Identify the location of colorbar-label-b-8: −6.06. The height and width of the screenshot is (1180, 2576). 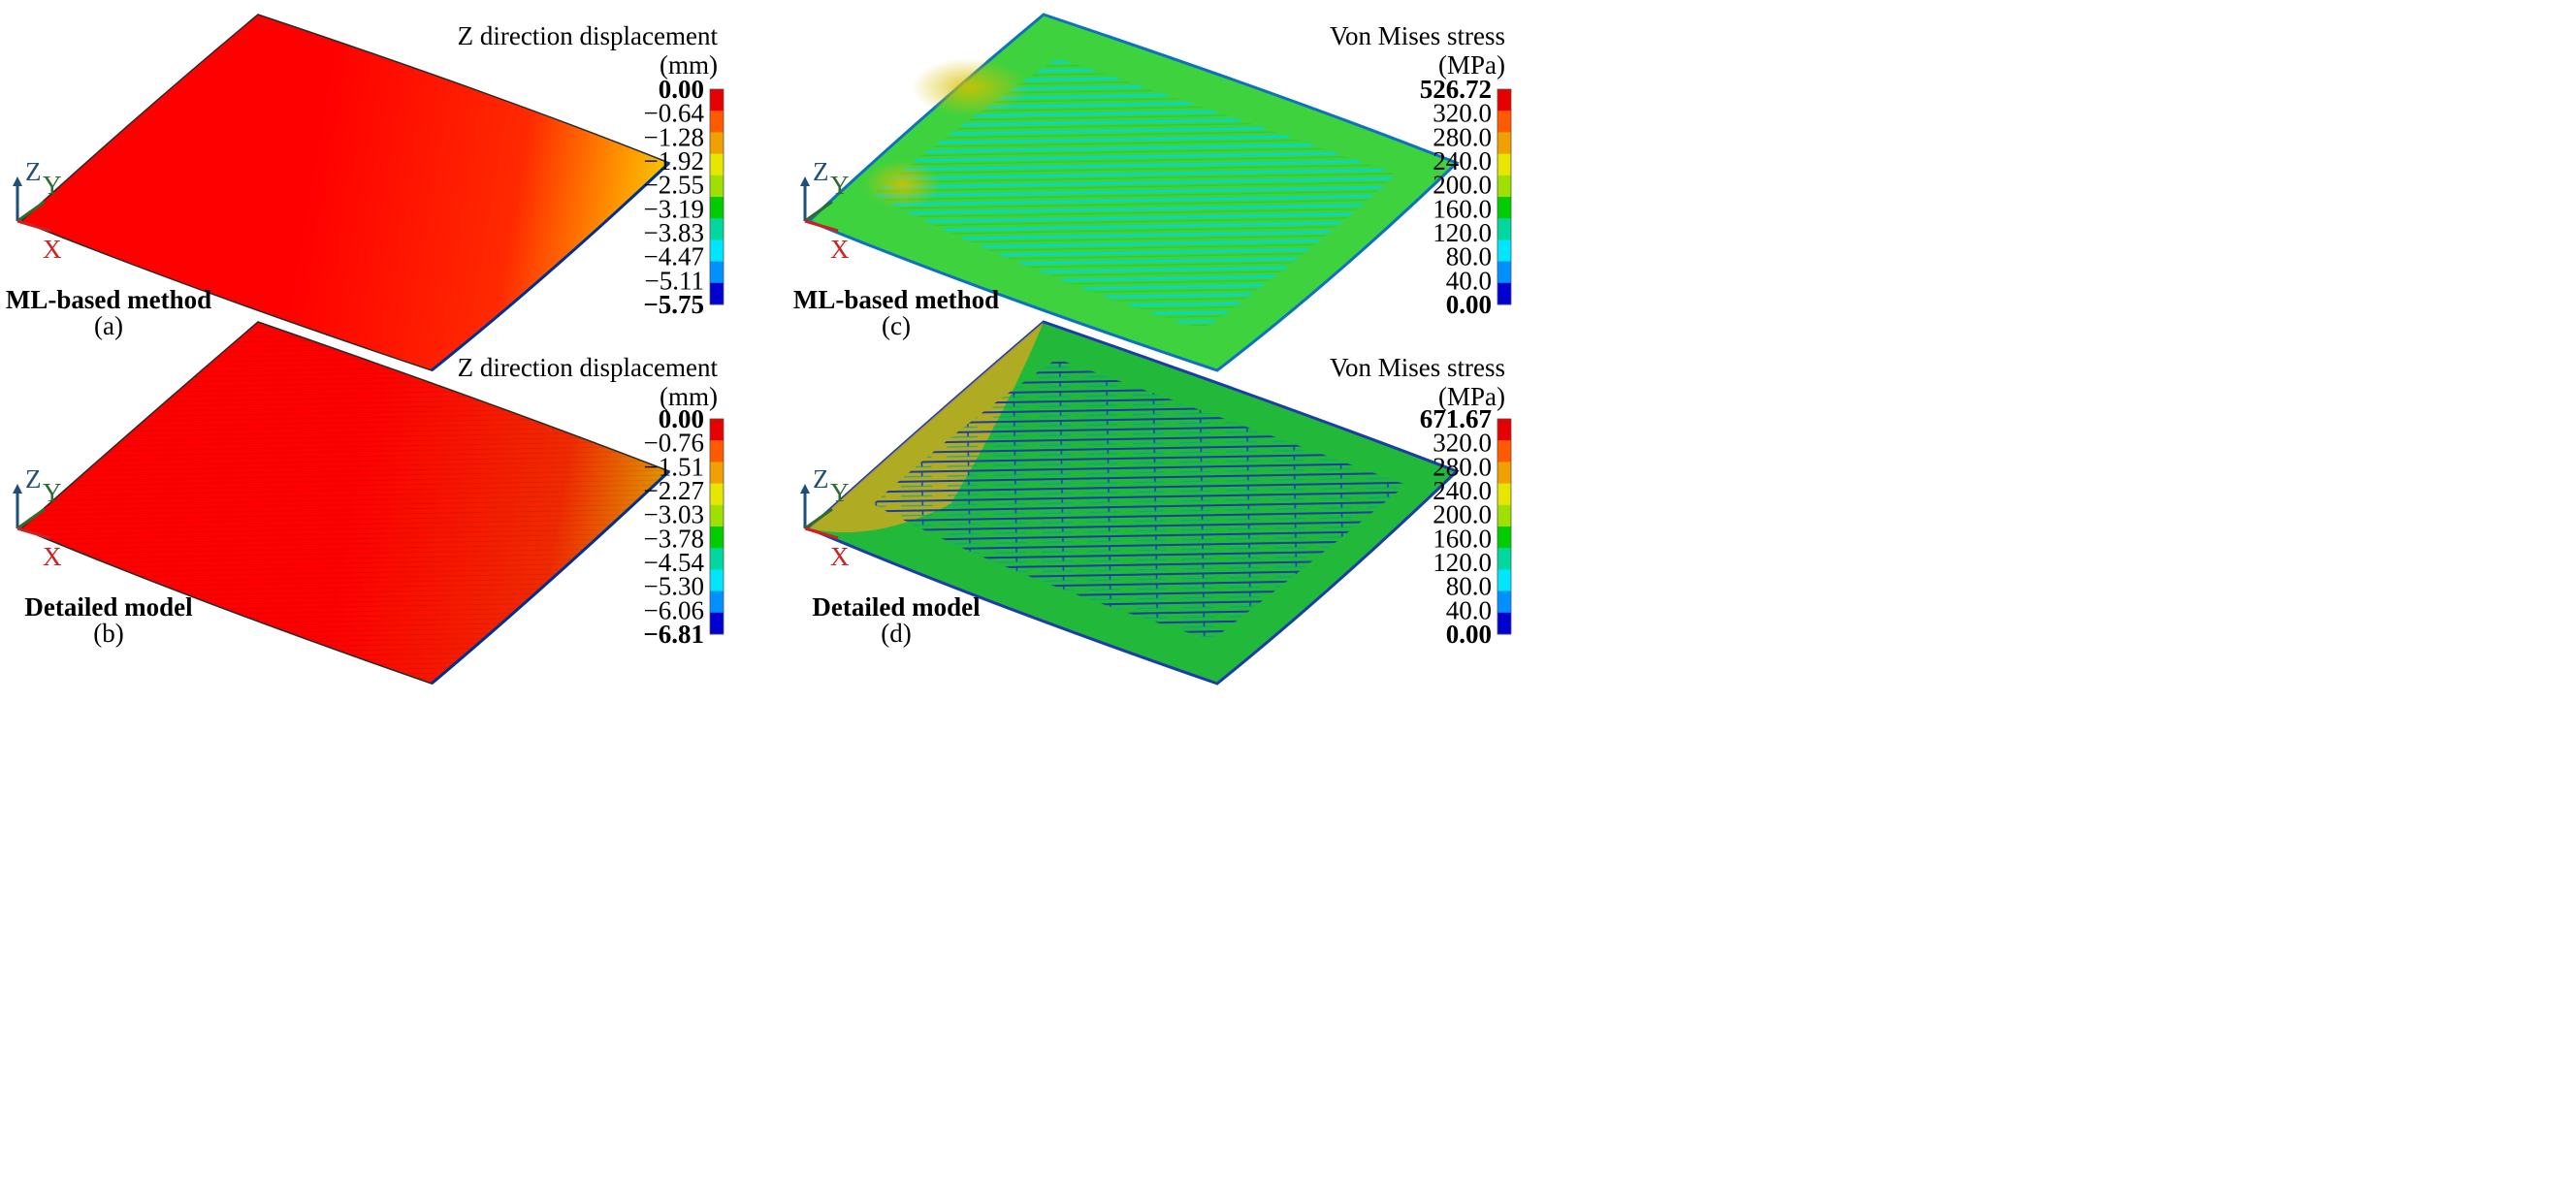
(674, 609).